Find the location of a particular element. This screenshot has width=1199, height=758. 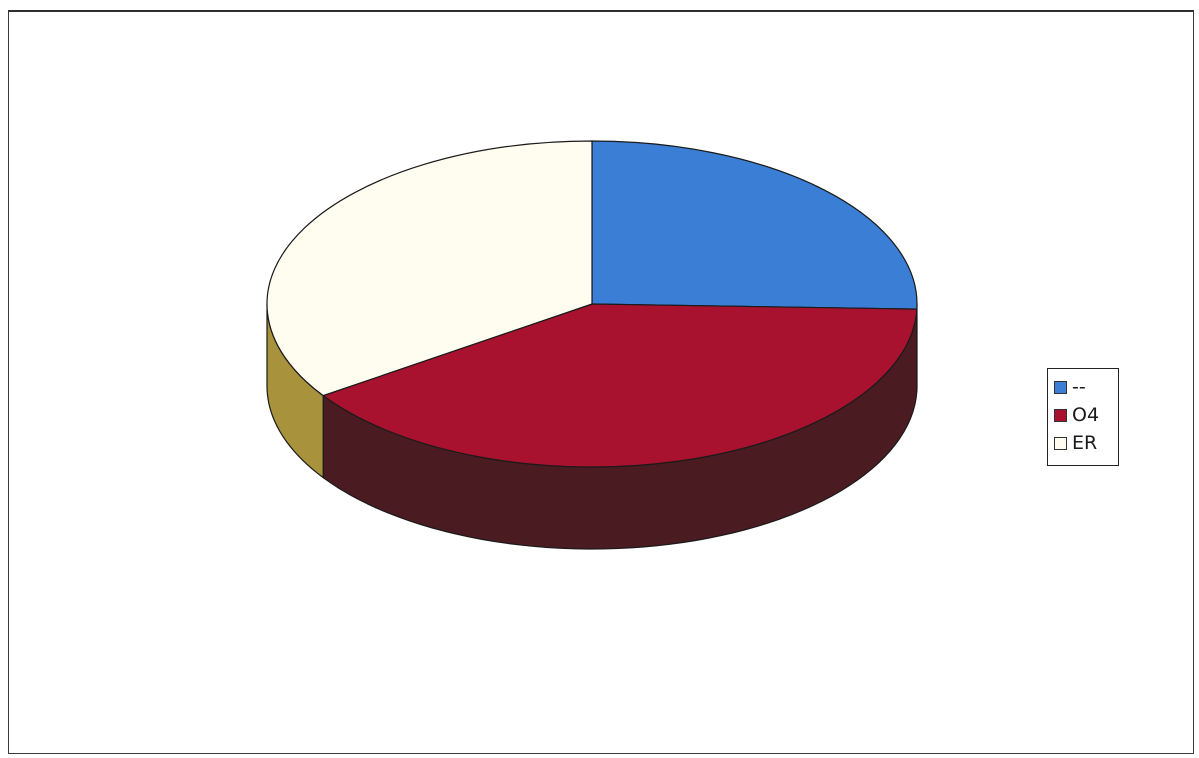

legend-item-1: O4 is located at coordinates (1086, 415).